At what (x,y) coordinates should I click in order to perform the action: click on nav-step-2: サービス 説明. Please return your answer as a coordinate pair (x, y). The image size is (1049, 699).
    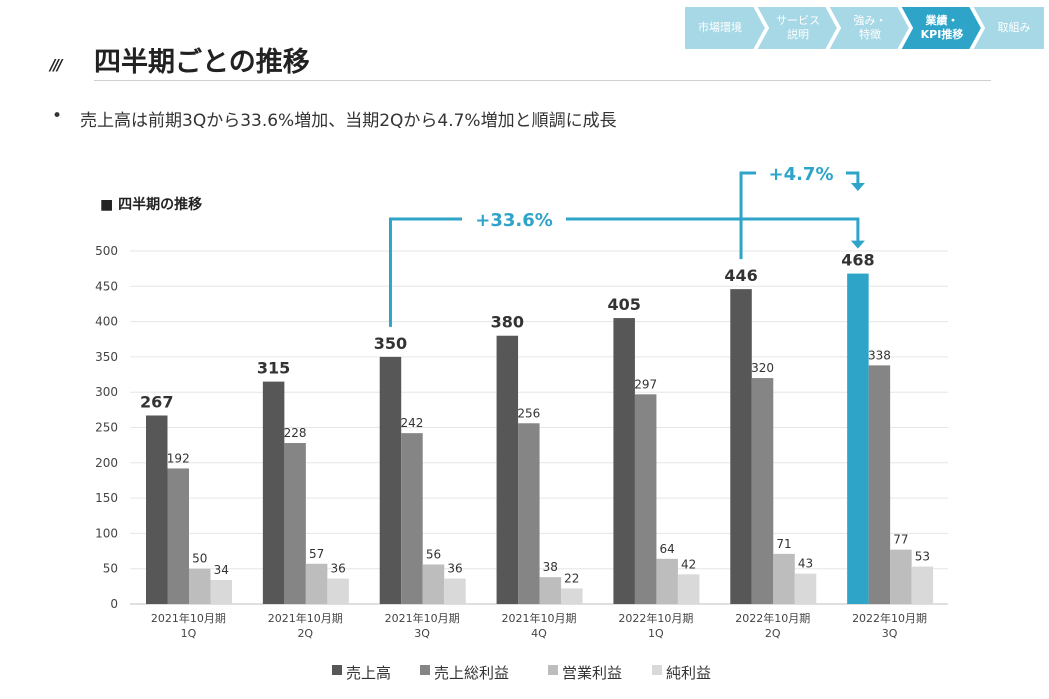
    Looking at the image, I should click on (798, 27).